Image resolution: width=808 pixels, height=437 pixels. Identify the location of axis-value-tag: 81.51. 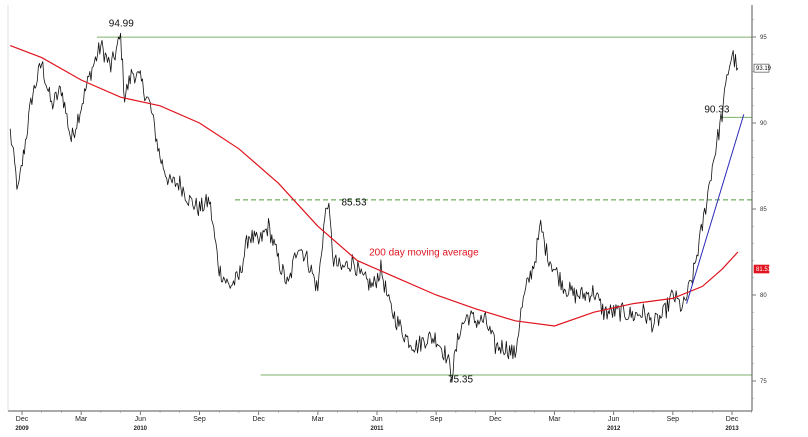
(764, 270).